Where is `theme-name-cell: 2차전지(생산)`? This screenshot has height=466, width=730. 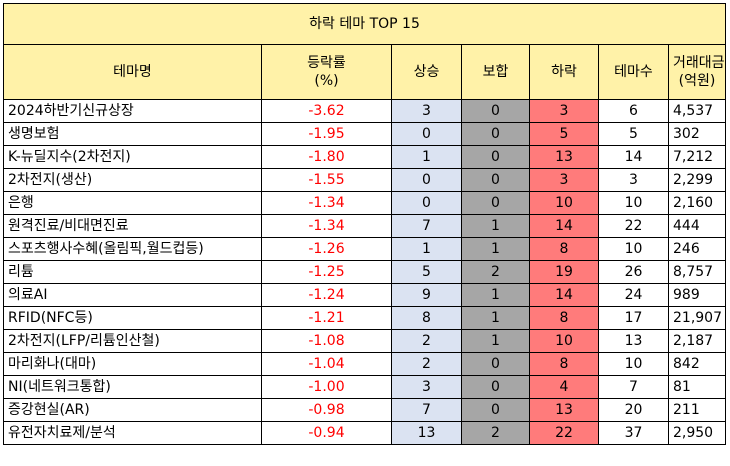 theme-name-cell: 2차전지(생산) is located at coordinates (132, 180).